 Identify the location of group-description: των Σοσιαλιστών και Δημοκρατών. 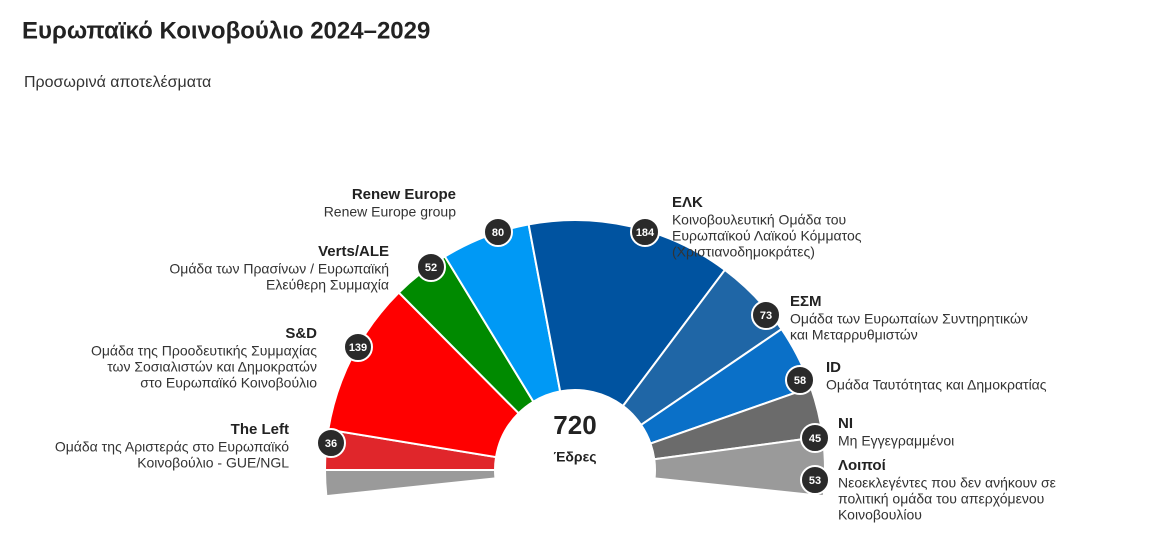
(212, 367).